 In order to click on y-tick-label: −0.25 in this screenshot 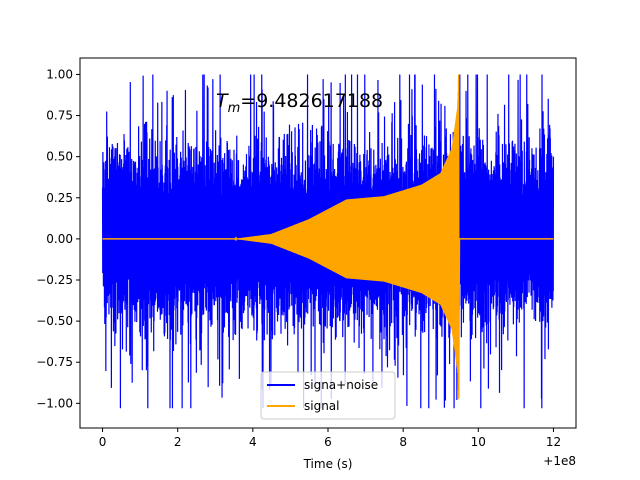, I will do `click(54, 280)`.